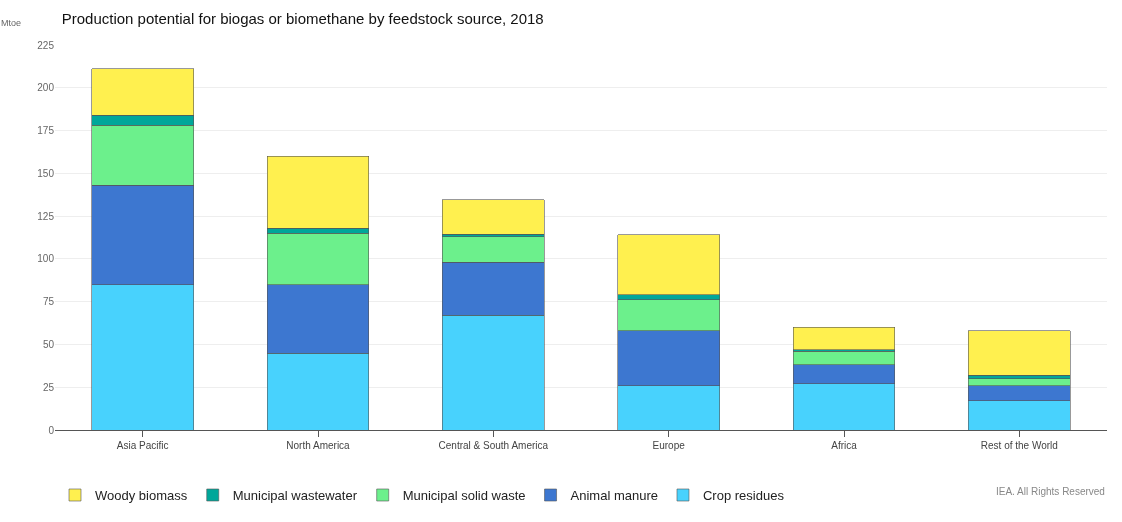 The height and width of the screenshot is (522, 1122). Describe the element at coordinates (51, 430) in the screenshot. I see `y-tick-label: 0` at that location.